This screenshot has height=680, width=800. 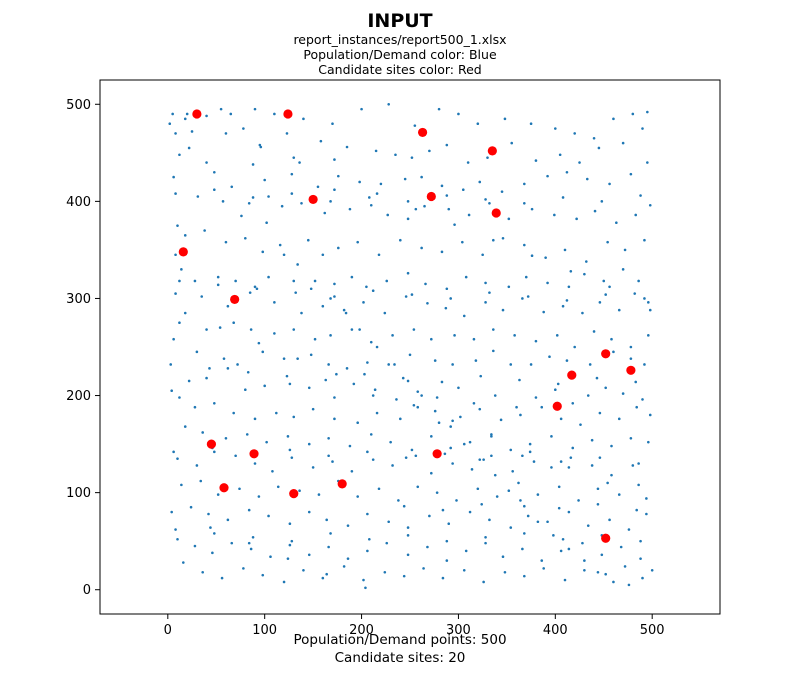 What do you see at coordinates (414, 626) in the screenshot?
I see `x-axis: 0 100 200 300 400 500` at bounding box center [414, 626].